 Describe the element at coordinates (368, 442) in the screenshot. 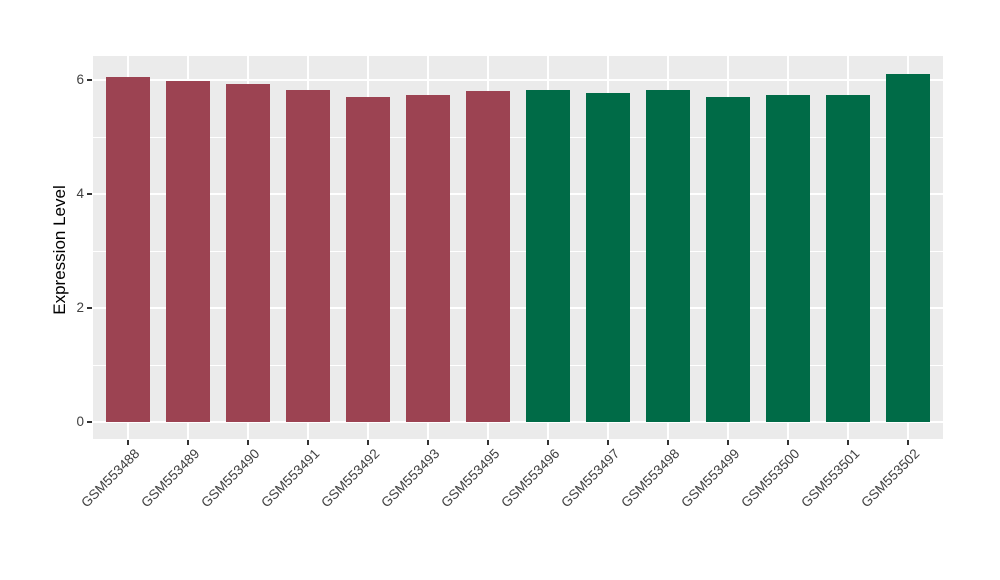

I see `x-tick-mark-GSM553492` at that location.